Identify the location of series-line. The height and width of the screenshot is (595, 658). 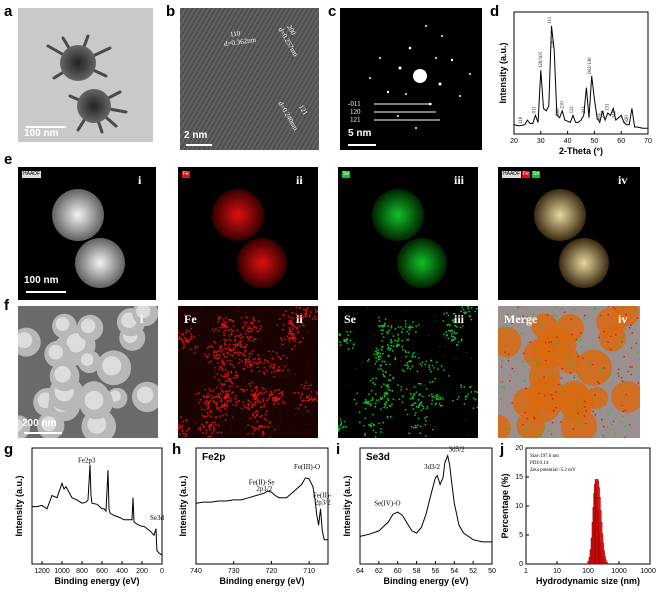
(580, 77).